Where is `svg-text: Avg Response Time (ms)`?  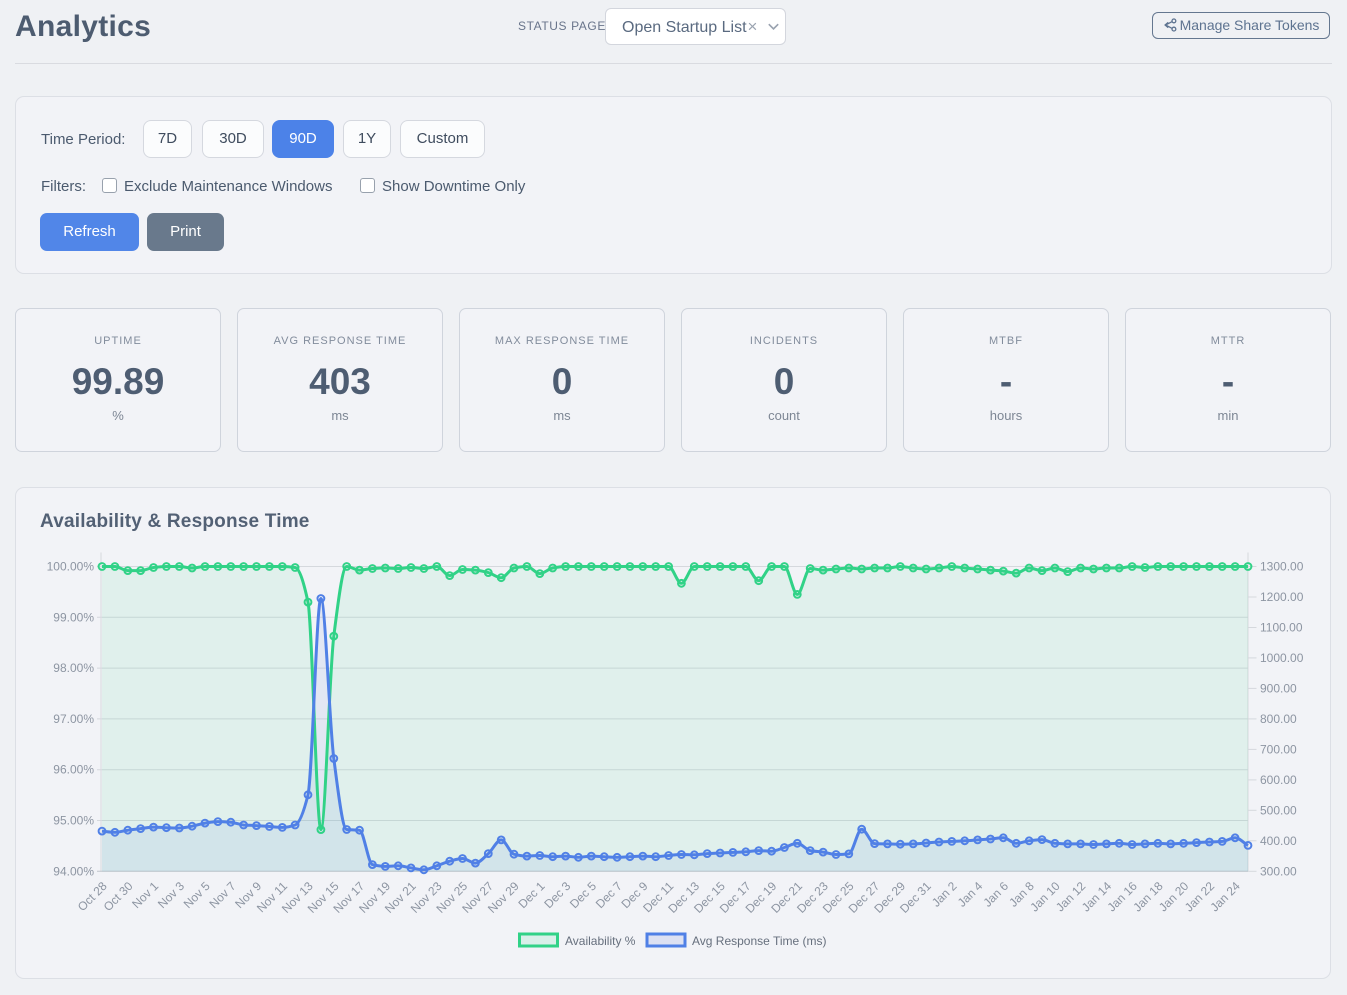
svg-text: Avg Response Time (ms) is located at coordinates (759, 941).